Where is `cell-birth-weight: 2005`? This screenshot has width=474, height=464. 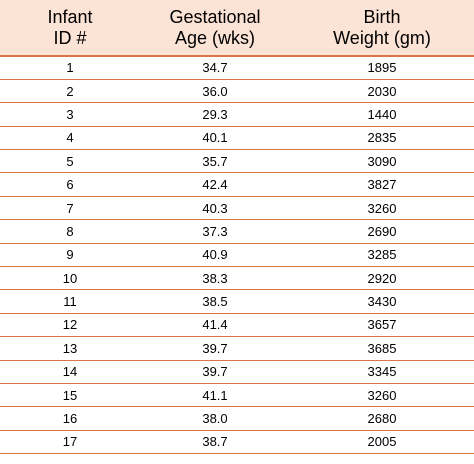 cell-birth-weight: 2005 is located at coordinates (382, 442).